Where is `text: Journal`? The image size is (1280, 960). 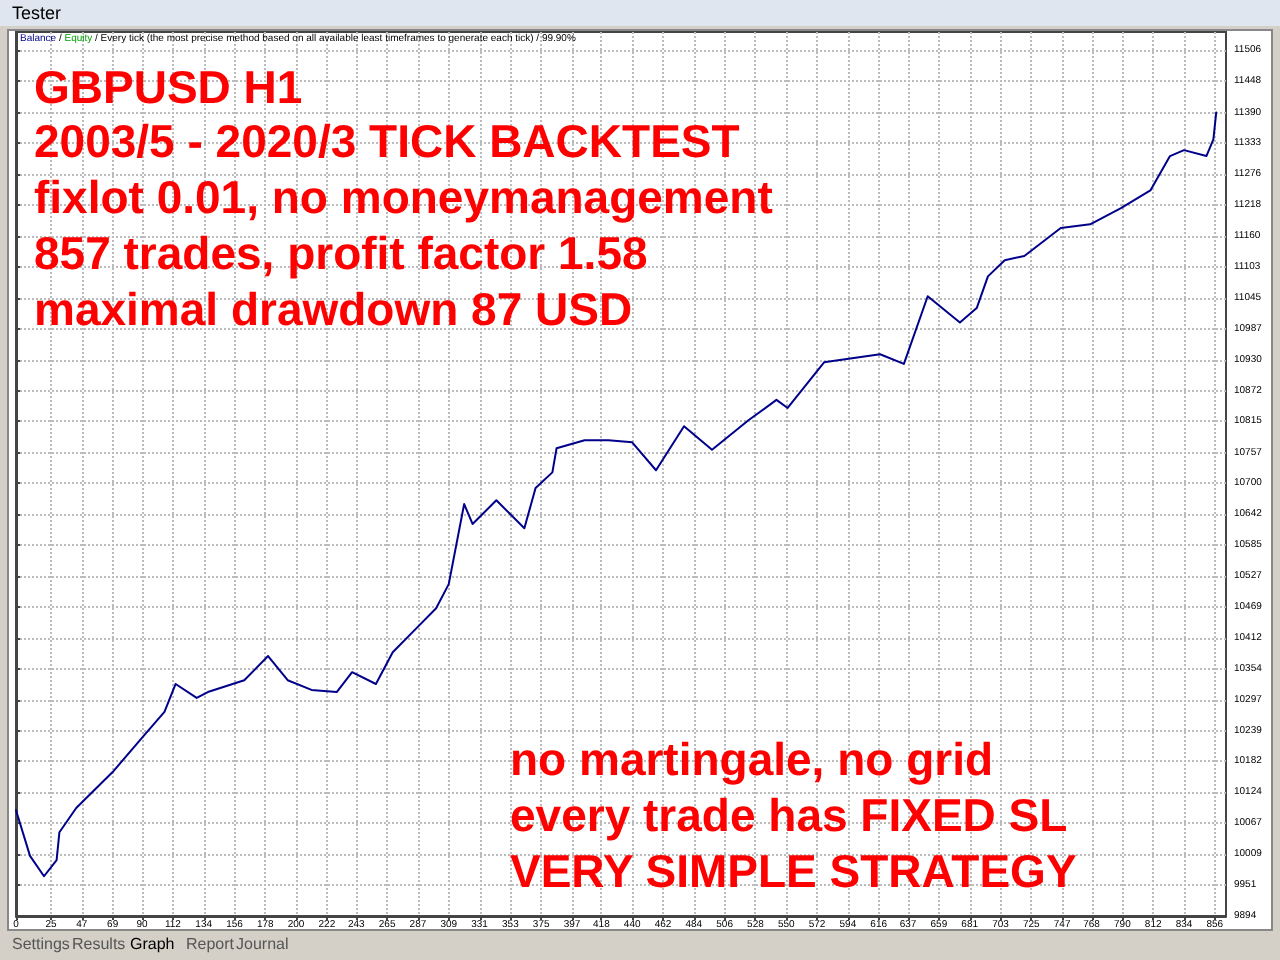 text: Journal is located at coordinates (262, 944).